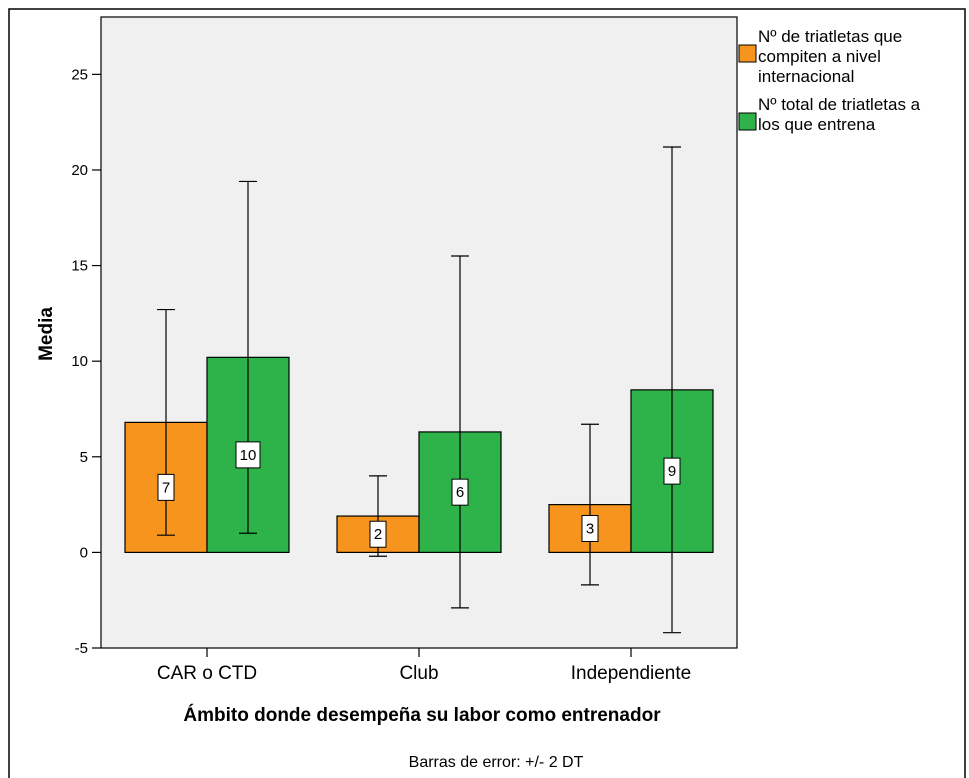 Image resolution: width=969 pixels, height=778 pixels. I want to click on y-tick-label: 5, so click(84, 457).